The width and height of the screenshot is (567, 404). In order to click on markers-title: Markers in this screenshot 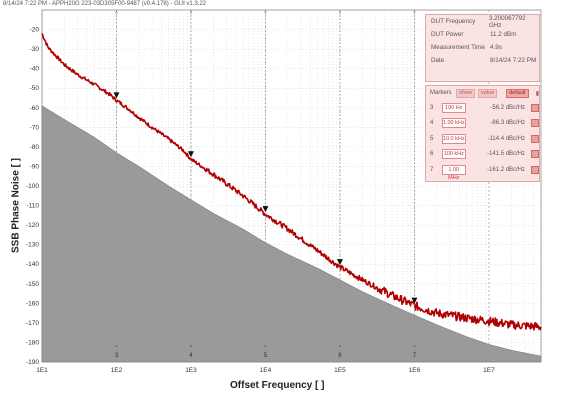, I will do `click(441, 93)`.